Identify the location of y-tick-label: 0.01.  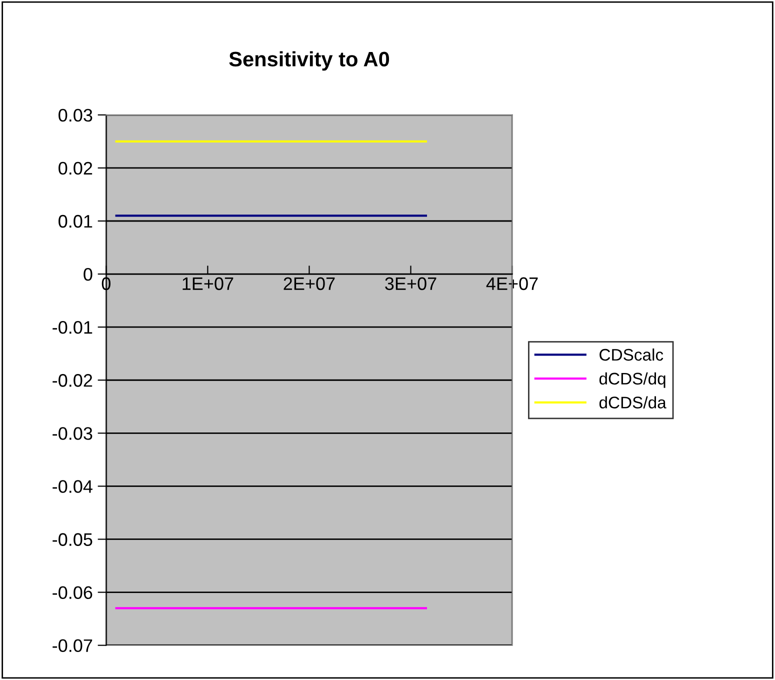
(75, 221).